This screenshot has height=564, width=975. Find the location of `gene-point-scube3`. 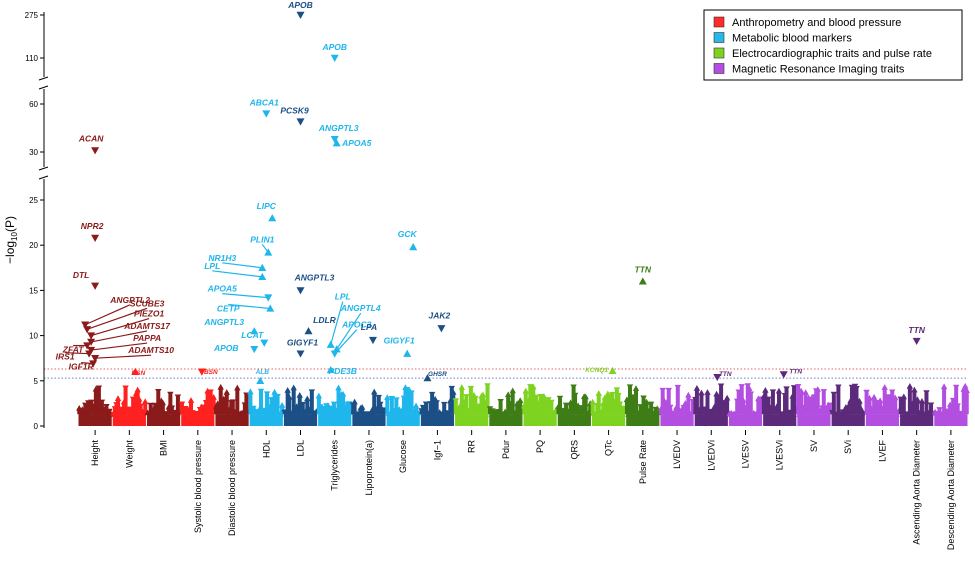

gene-point-scube3 is located at coordinates (87, 330).